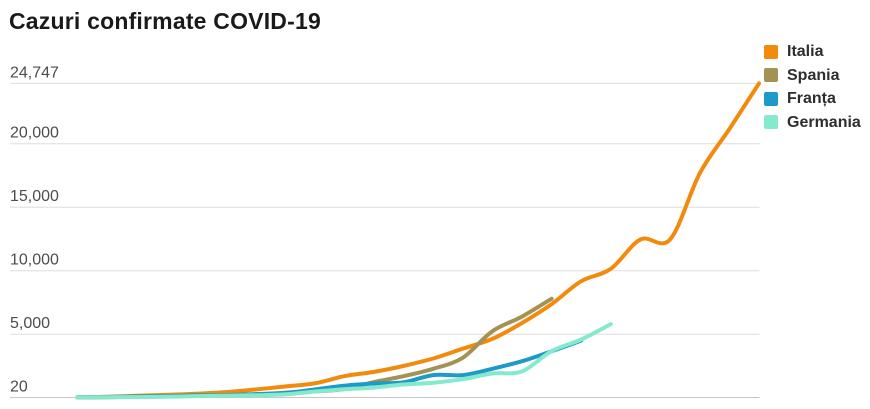 This screenshot has height=409, width=870. What do you see at coordinates (34, 133) in the screenshot?
I see `y-tick-label-20000: 20,000` at bounding box center [34, 133].